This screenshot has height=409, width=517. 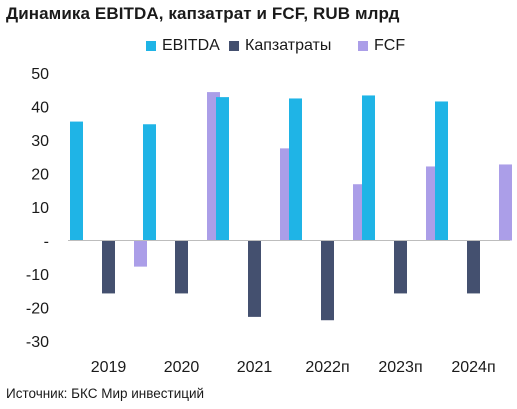 I want to click on y-tick-label: 40, so click(x=40, y=108).